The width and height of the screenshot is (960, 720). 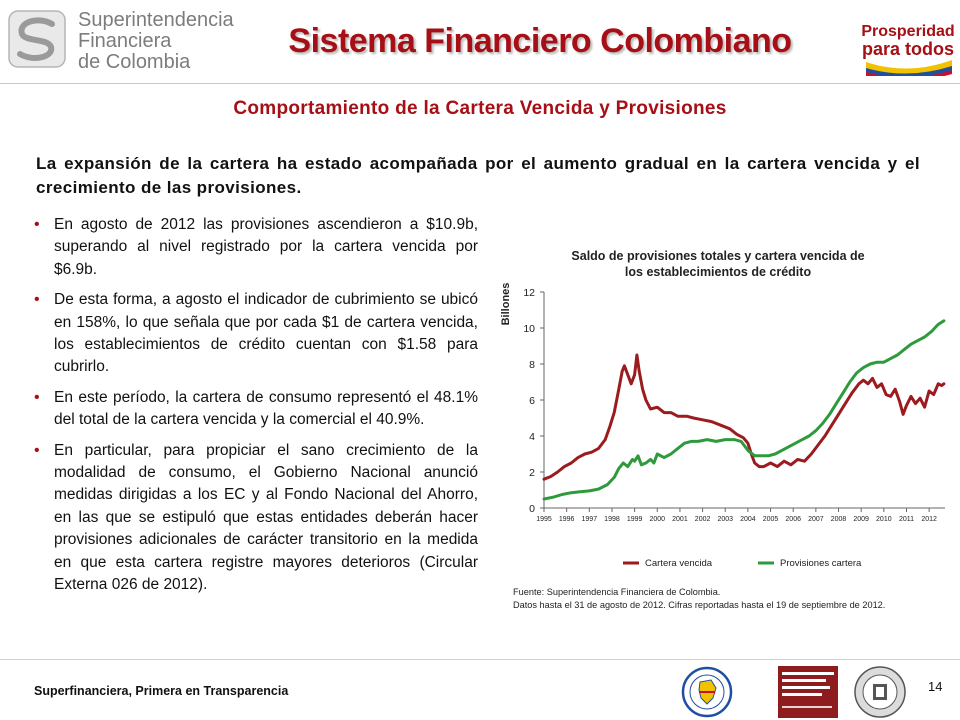 I want to click on x-tick-label: 2000, so click(x=657, y=519).